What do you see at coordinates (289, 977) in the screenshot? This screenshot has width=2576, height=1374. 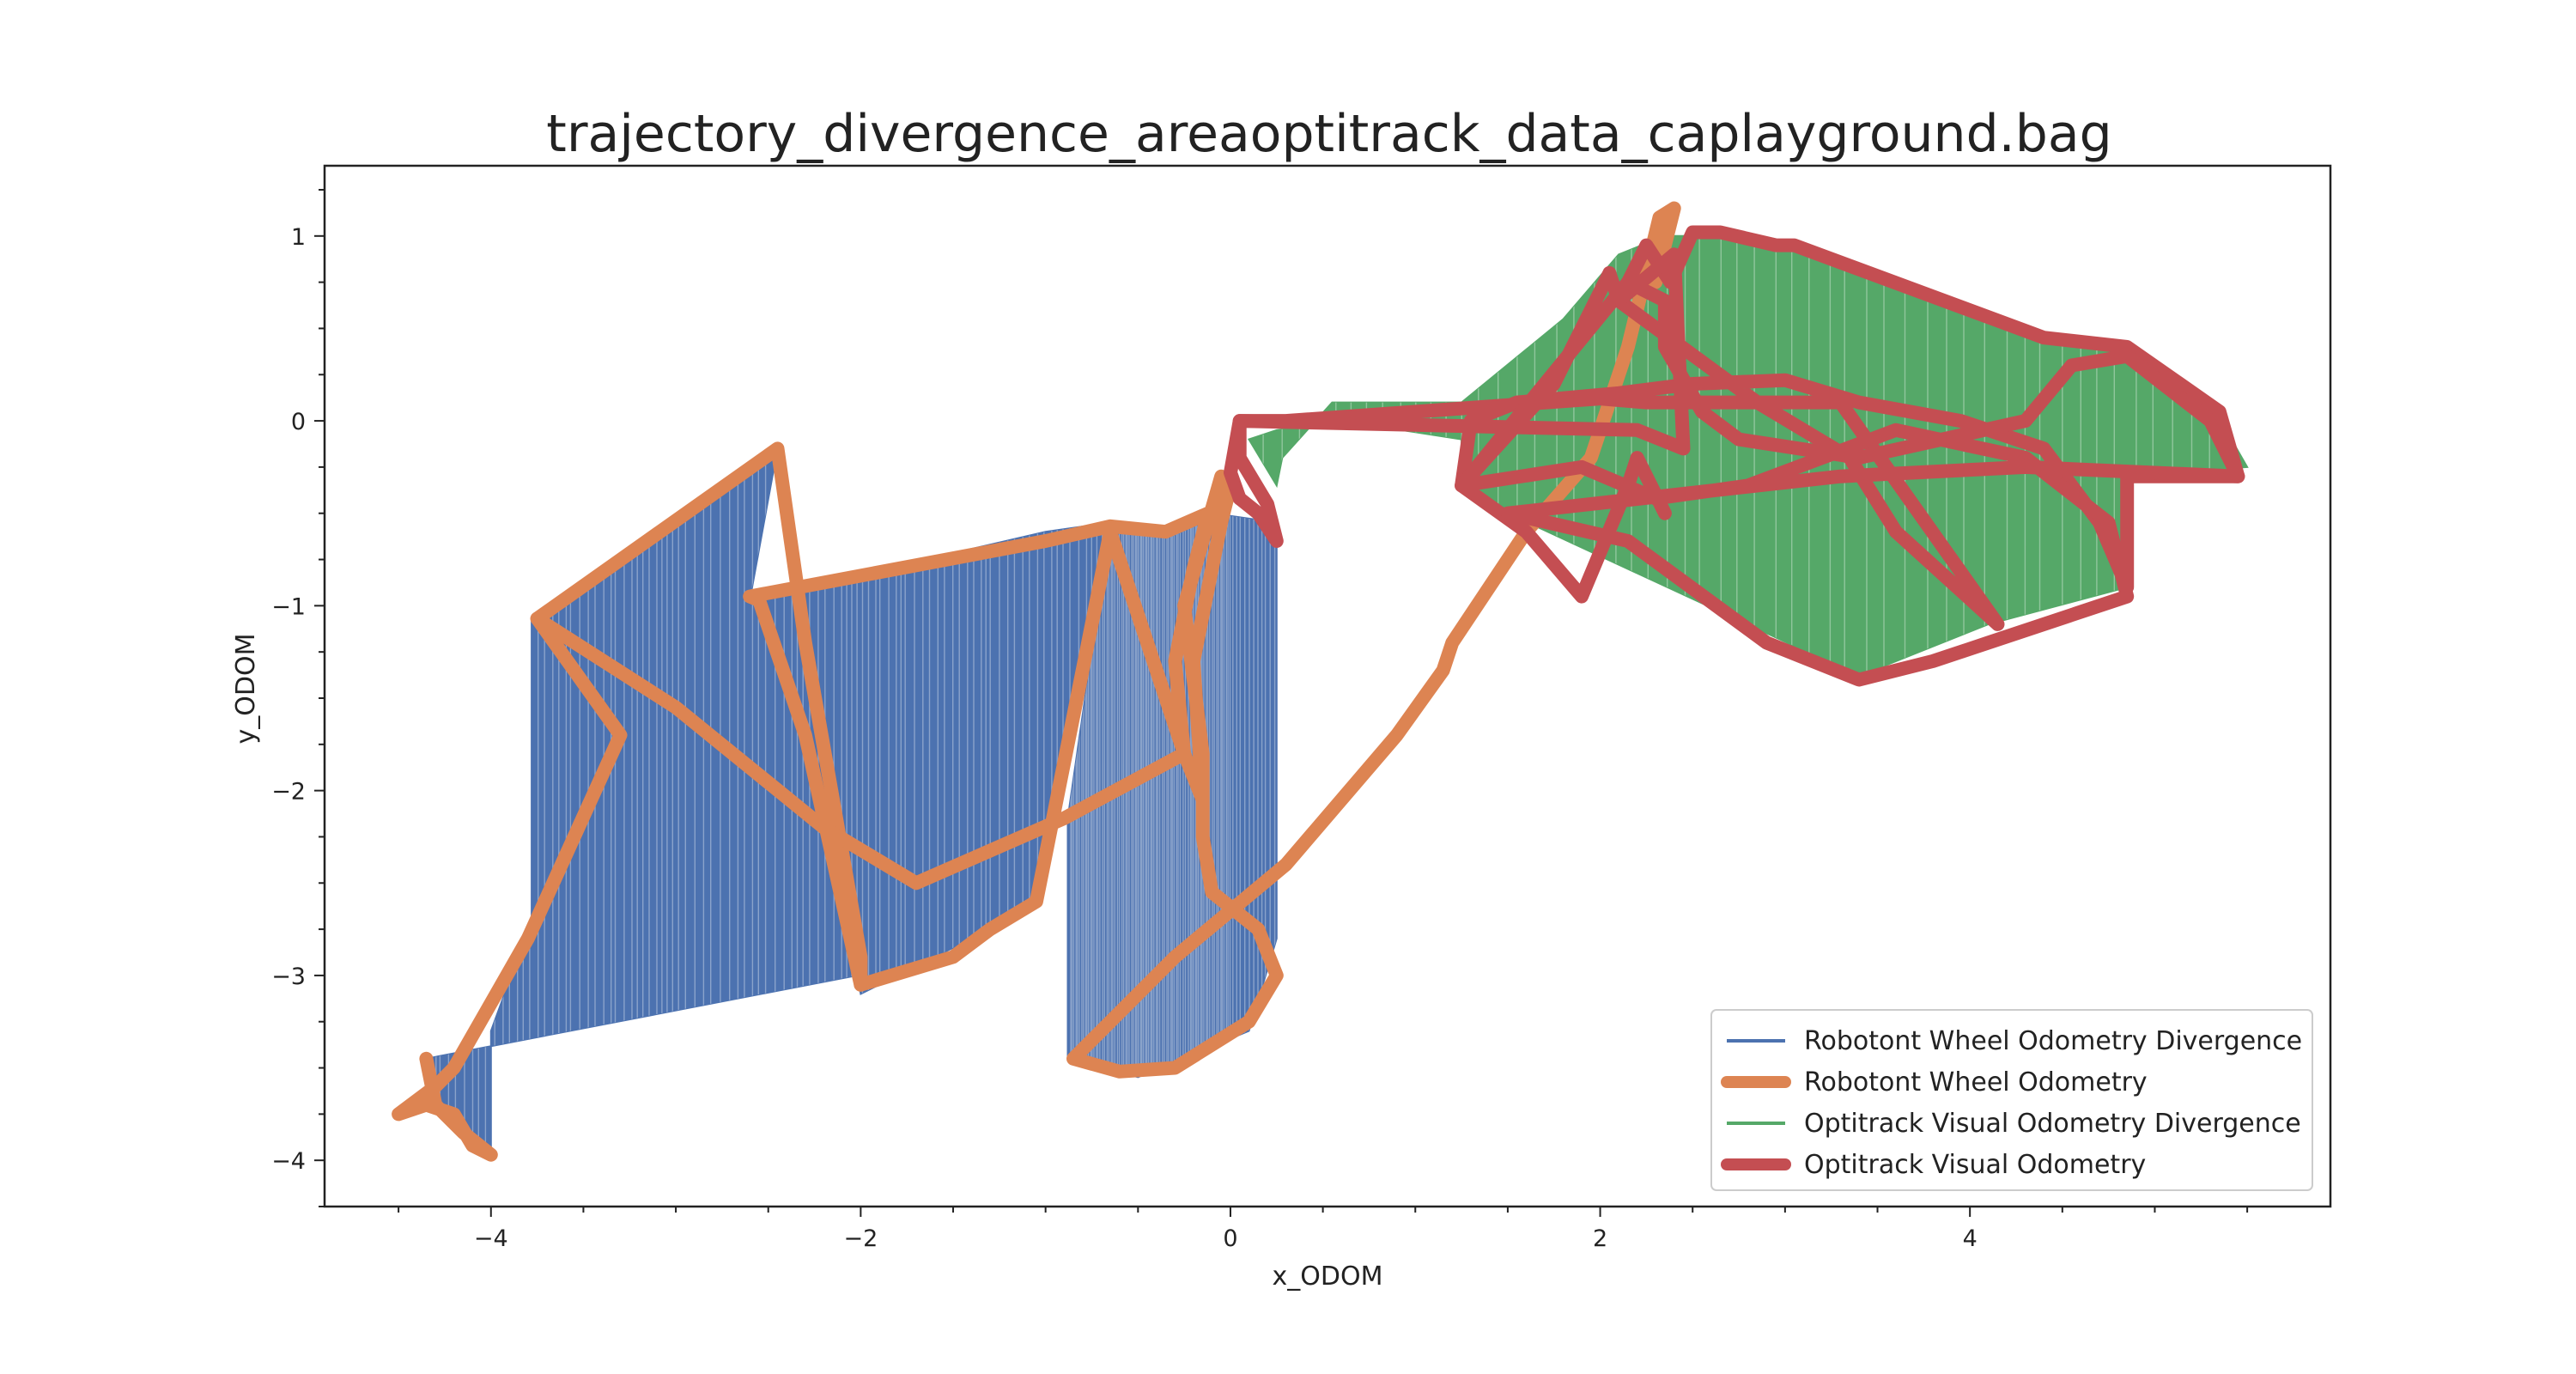 I see `y-tick-label: −3` at bounding box center [289, 977].